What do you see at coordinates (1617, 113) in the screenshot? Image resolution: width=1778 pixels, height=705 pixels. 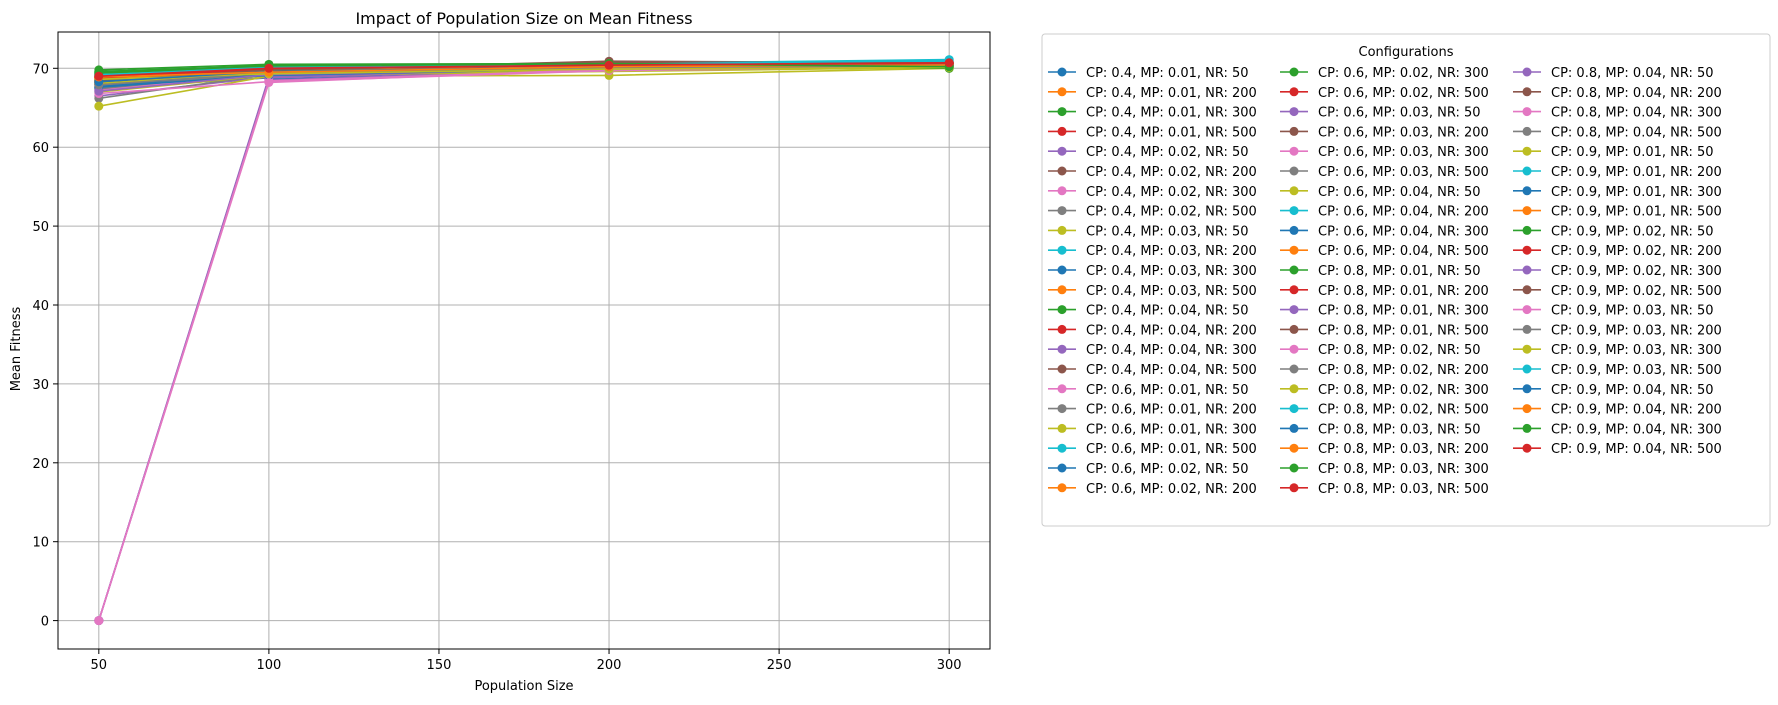 I see `legend-entry: CP: 0.8, MP: 0.04, NR: 300` at bounding box center [1617, 113].